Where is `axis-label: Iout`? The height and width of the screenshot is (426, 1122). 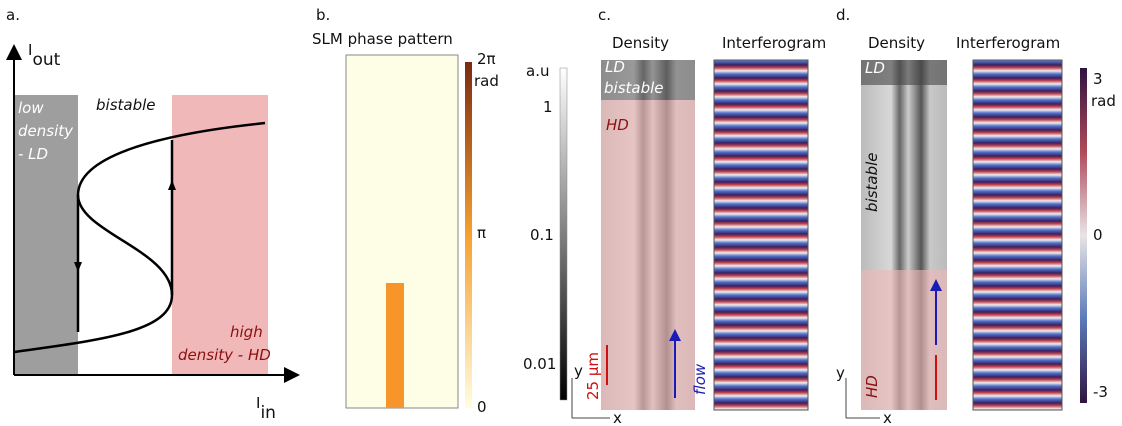 axis-label: Iout is located at coordinates (44, 55).